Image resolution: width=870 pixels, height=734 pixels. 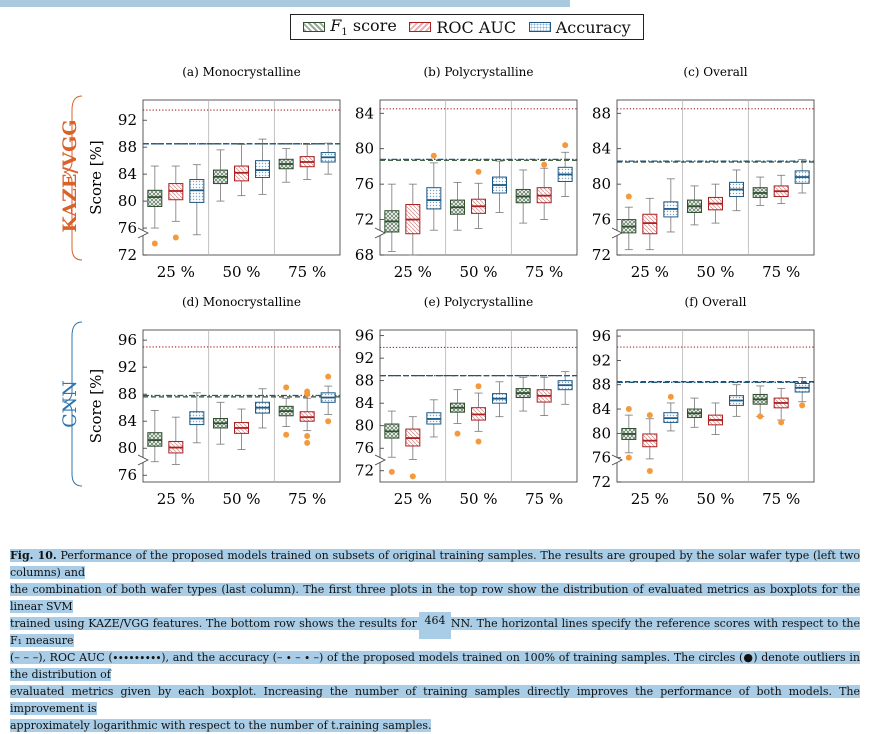 I want to click on legend-roc-swatch, so click(x=420, y=27).